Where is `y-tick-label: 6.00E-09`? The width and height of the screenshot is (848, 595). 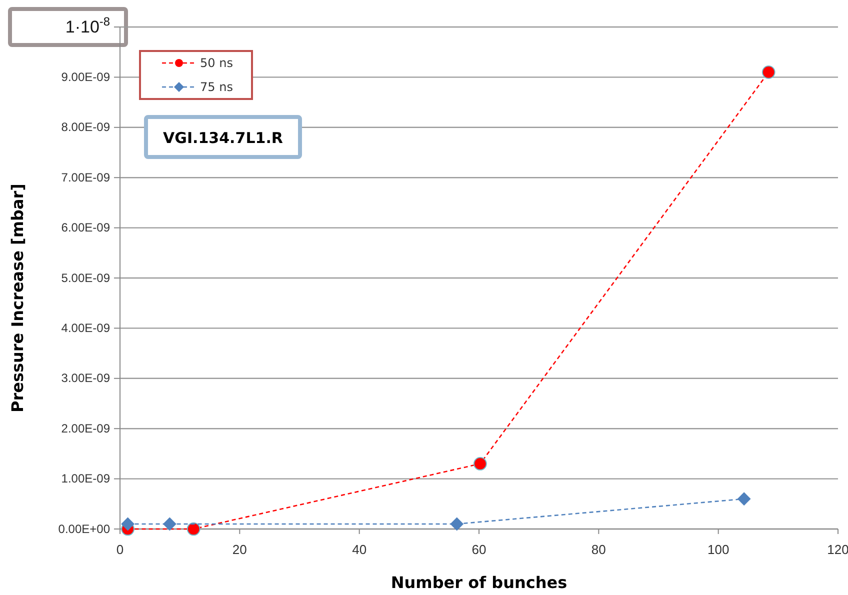
y-tick-label: 6.00E-09 is located at coordinates (85, 227).